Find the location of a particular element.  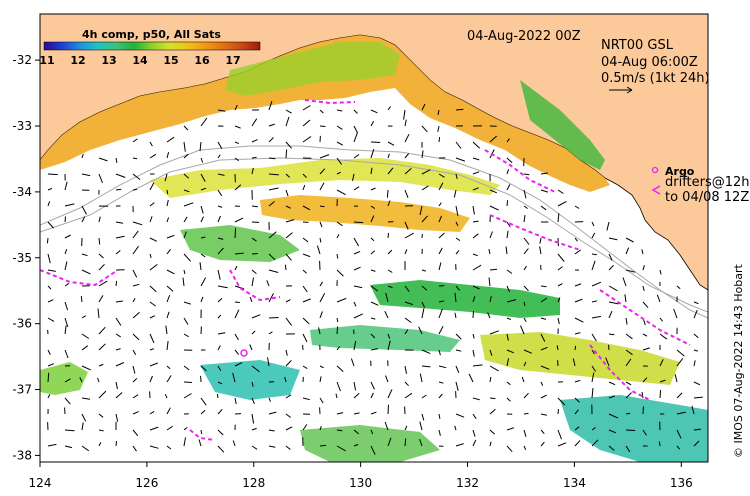

x-tick-label: 132 is located at coordinates (467, 483).